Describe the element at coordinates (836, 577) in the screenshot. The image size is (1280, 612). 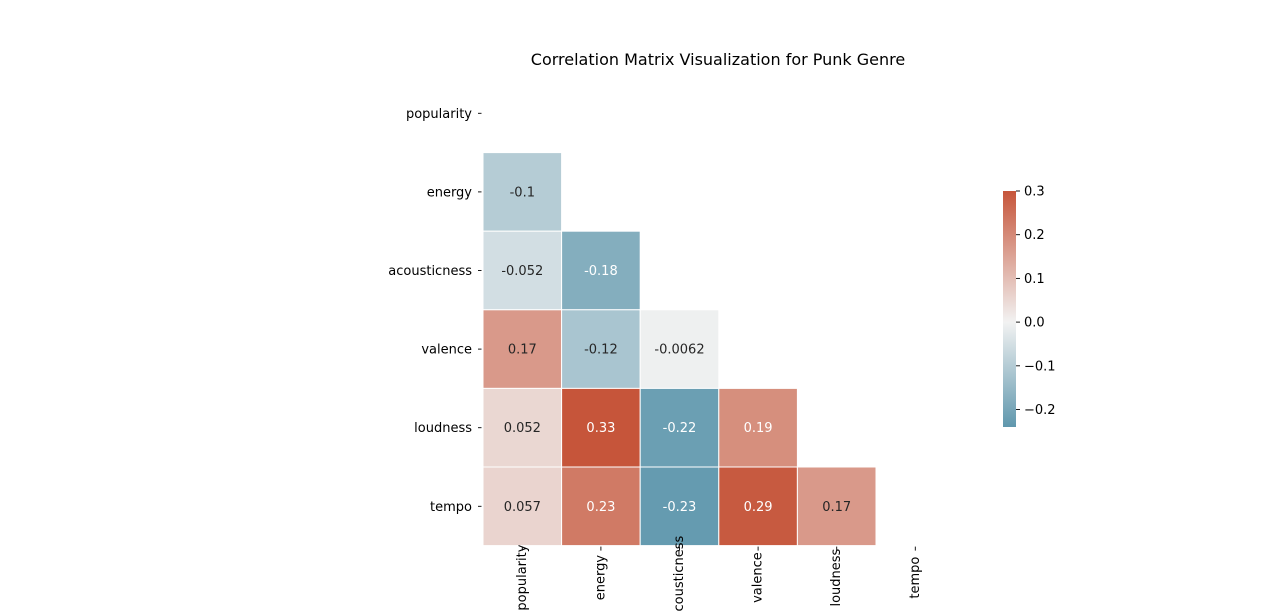
I see `x-tick-label-loudness: loudness` at that location.